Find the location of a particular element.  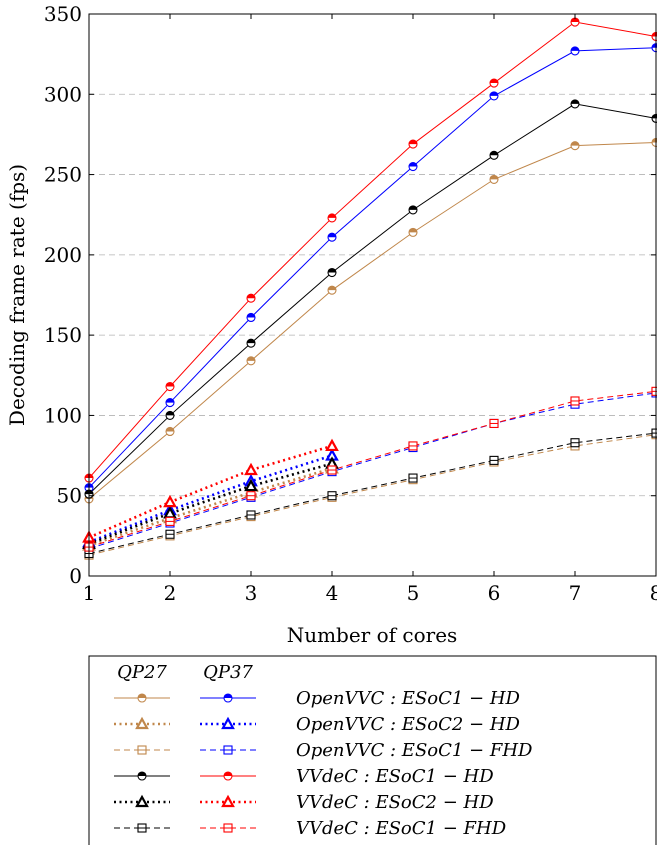

x-axis-title: Number of cores is located at coordinates (372, 635).